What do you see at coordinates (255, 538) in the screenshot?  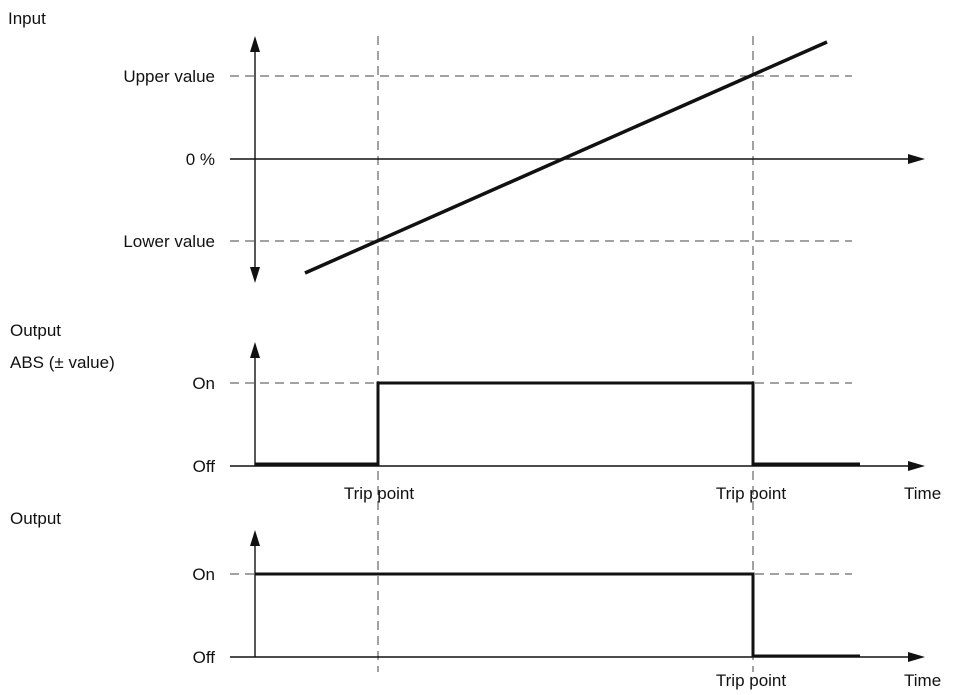 I see `output-y-axis-arrow` at bounding box center [255, 538].